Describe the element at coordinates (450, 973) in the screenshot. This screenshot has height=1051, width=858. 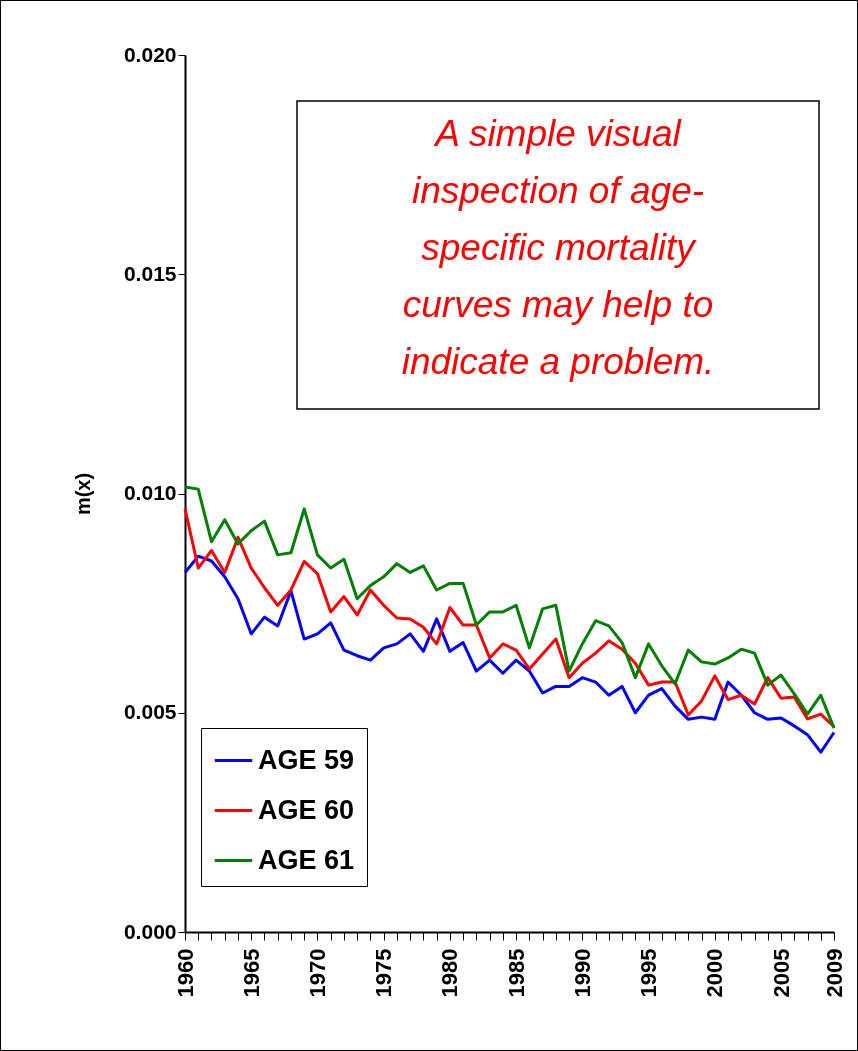
I see `x-tick-label: 1980` at that location.